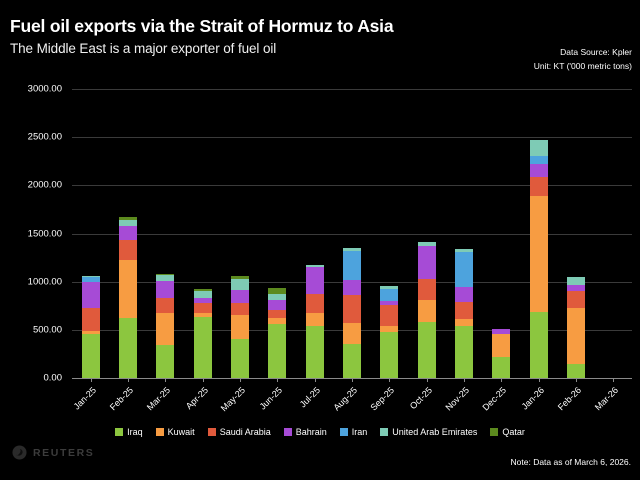  What do you see at coordinates (239, 432) in the screenshot?
I see `legend-item: Saudi Arabia` at bounding box center [239, 432].